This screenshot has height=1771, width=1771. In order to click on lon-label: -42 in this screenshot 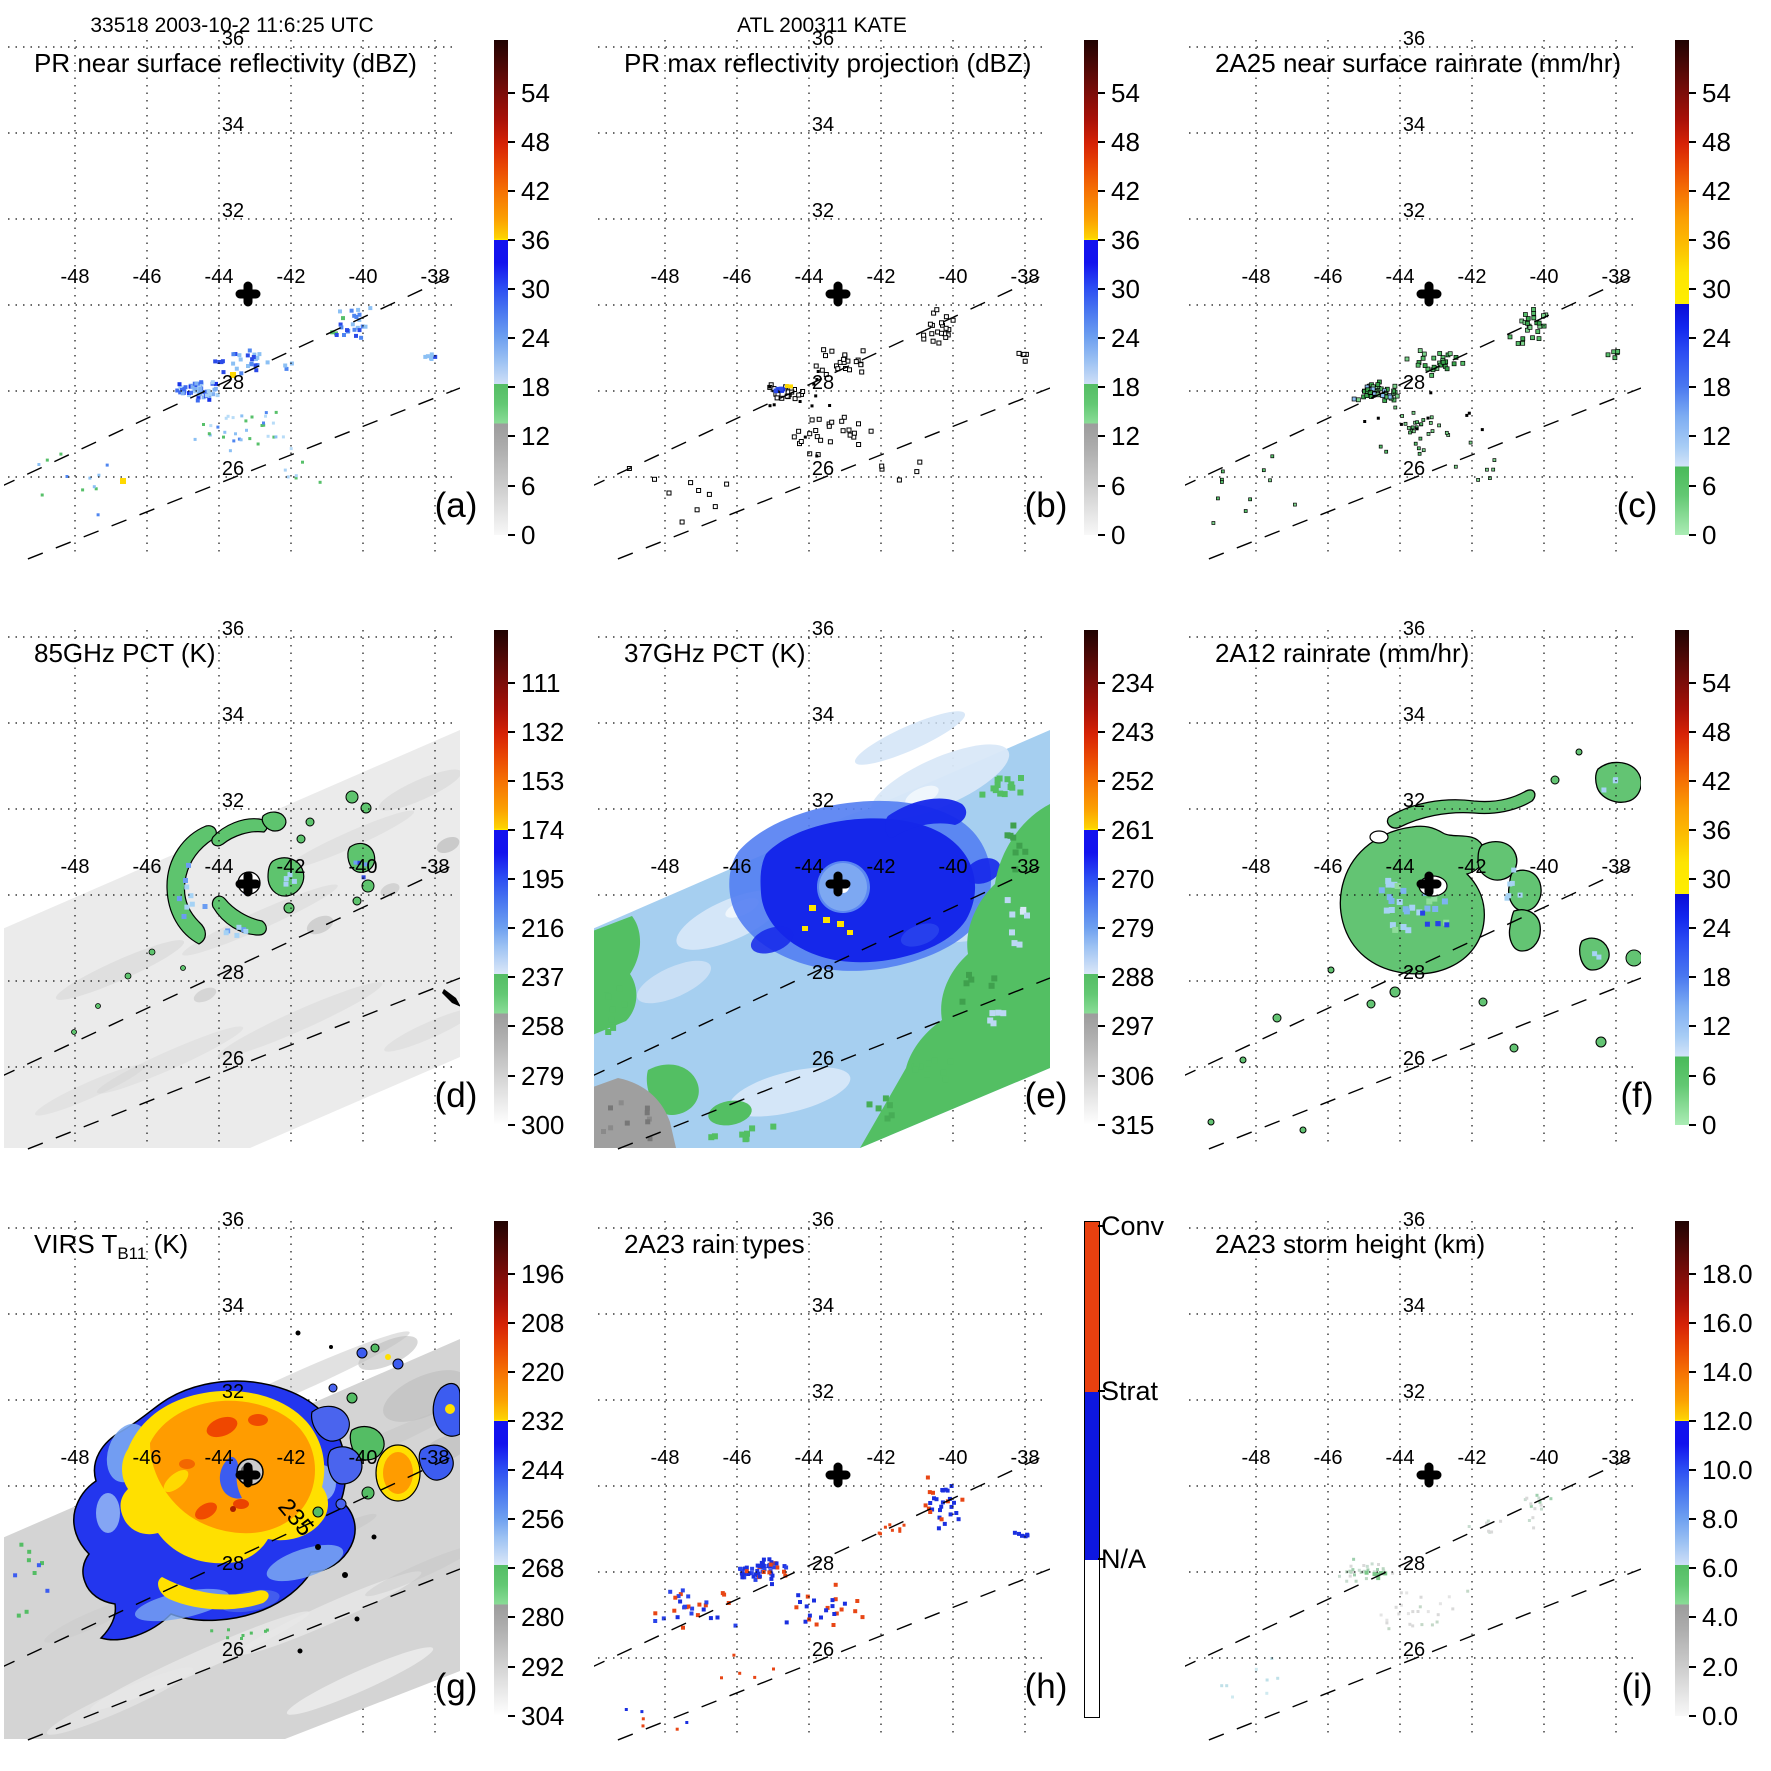, I will do `click(1472, 277)`.